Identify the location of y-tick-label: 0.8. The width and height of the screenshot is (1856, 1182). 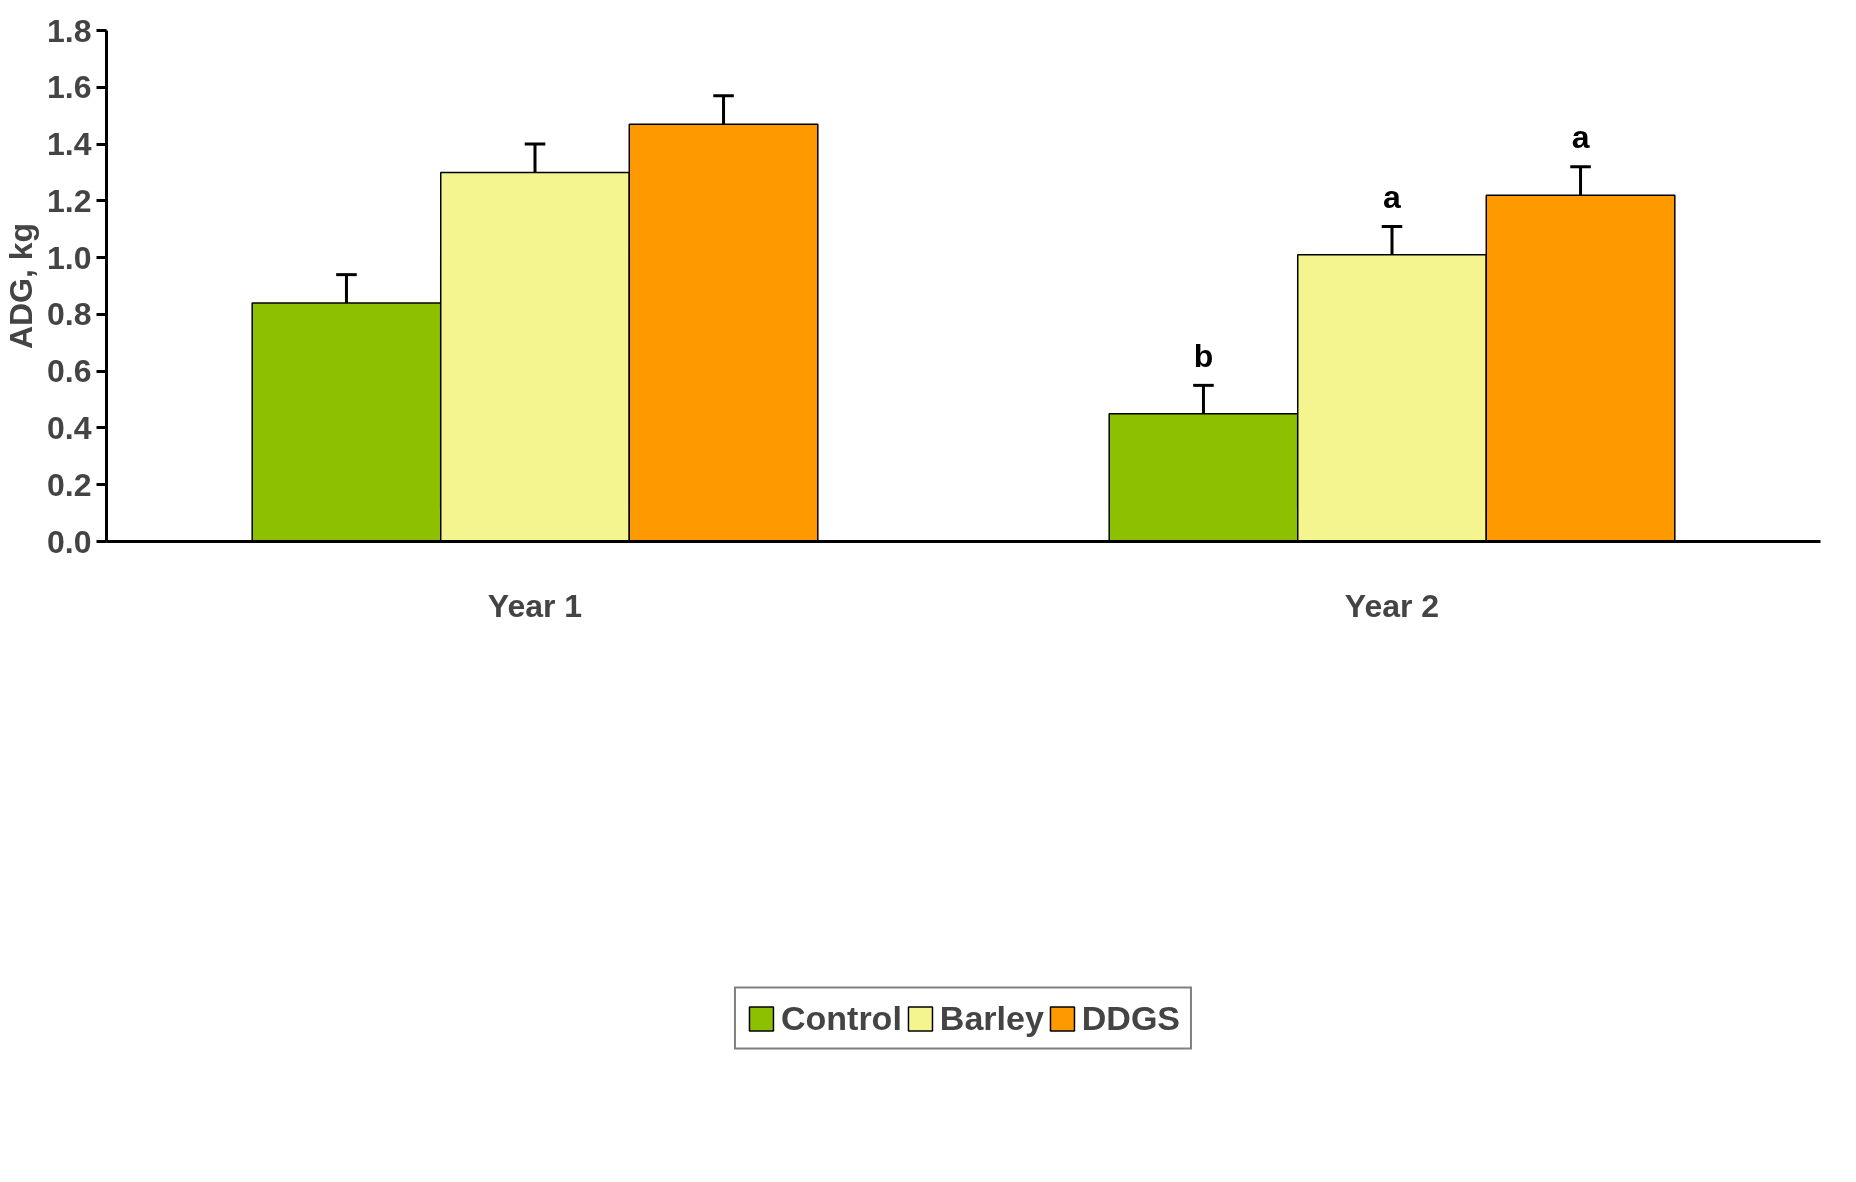
(69, 314).